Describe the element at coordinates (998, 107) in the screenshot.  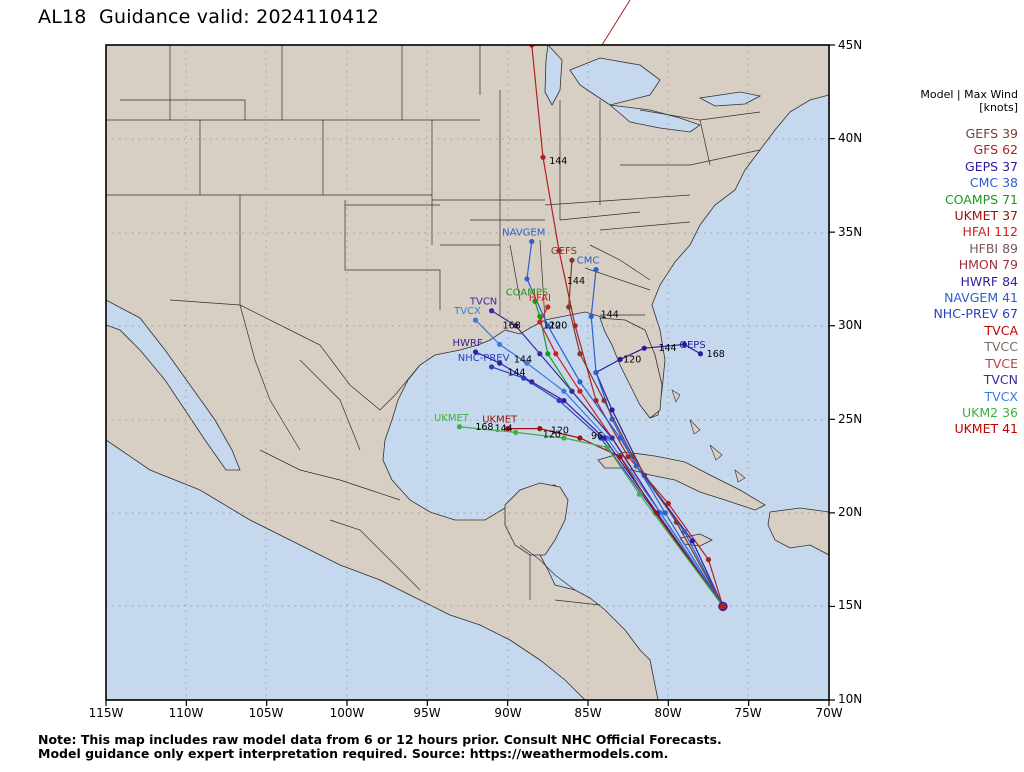
I see `legend-header-line2: [knots]` at that location.